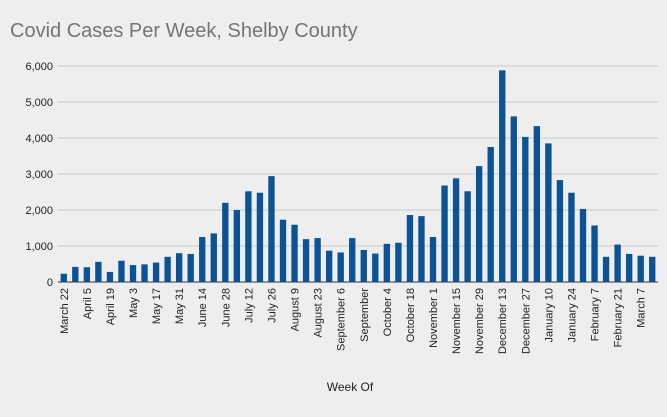  What do you see at coordinates (296, 309) in the screenshot?
I see `x-tick-label: August 9` at bounding box center [296, 309].